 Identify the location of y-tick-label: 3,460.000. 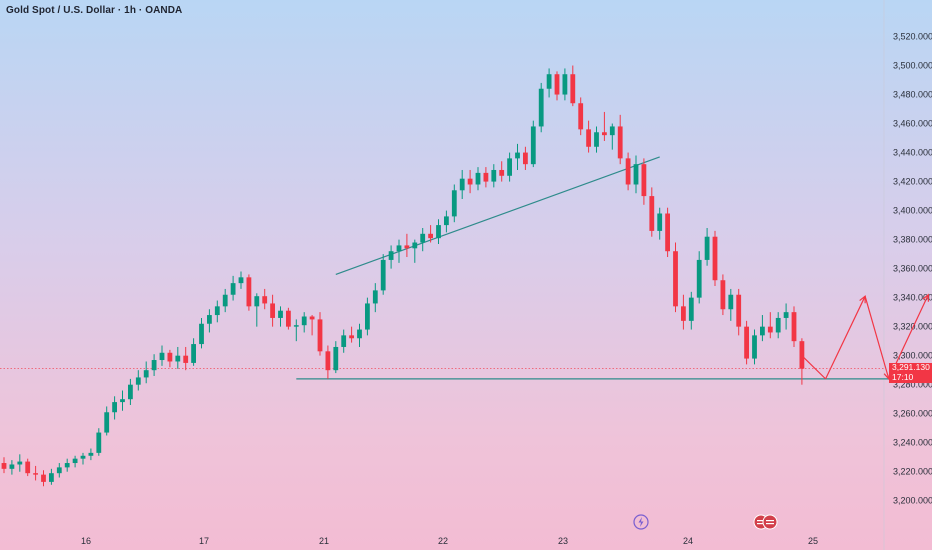
(912, 124).